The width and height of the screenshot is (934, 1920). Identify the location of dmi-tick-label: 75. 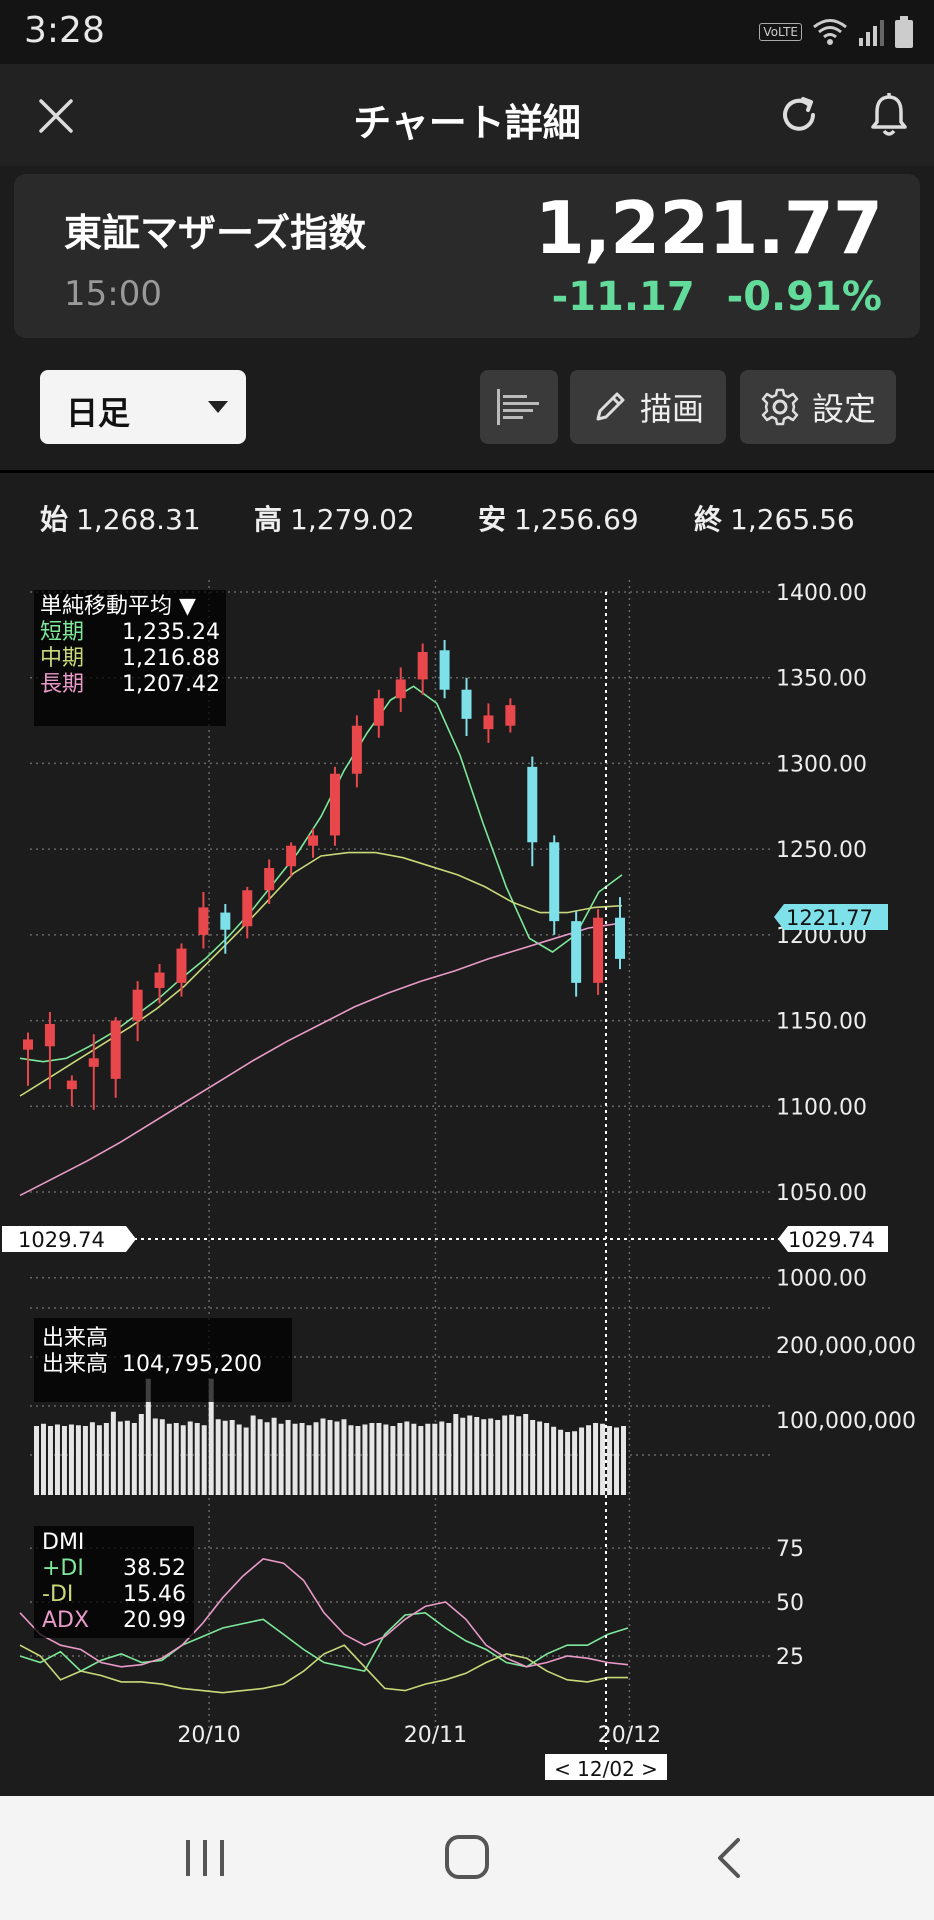
(790, 1549).